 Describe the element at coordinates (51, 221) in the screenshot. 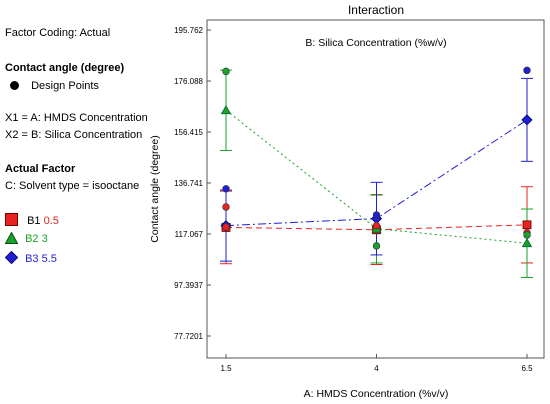

I see `legend-value: 0.5` at that location.